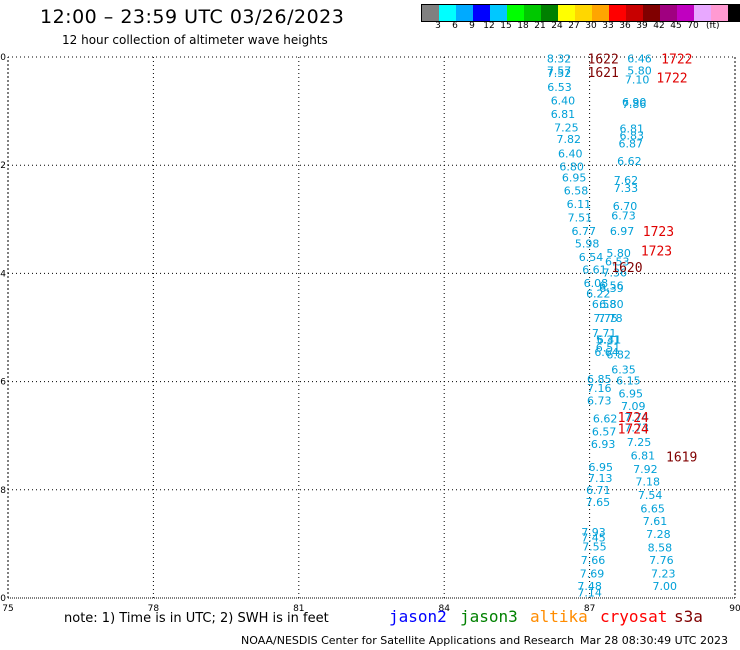  What do you see at coordinates (3, 274) in the screenshot?
I see `y-tick-label: -14` at bounding box center [3, 274].